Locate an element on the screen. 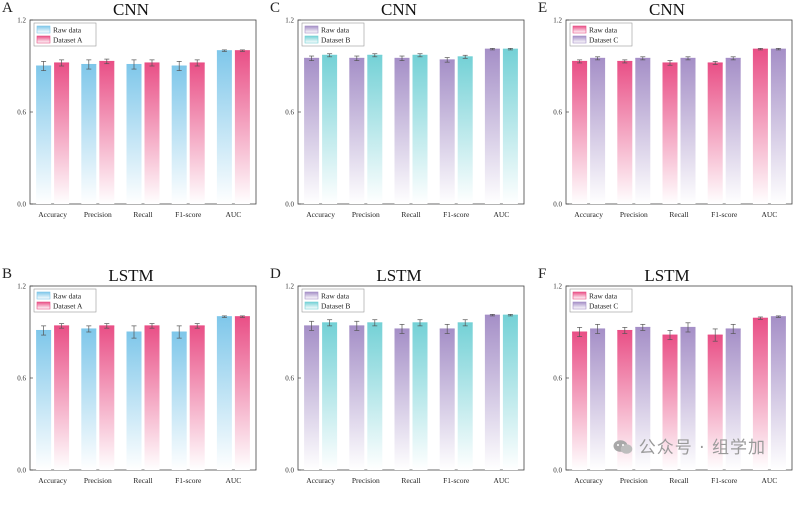 This screenshot has height=506, width=800. legend-label: Dataset B is located at coordinates (335, 39).